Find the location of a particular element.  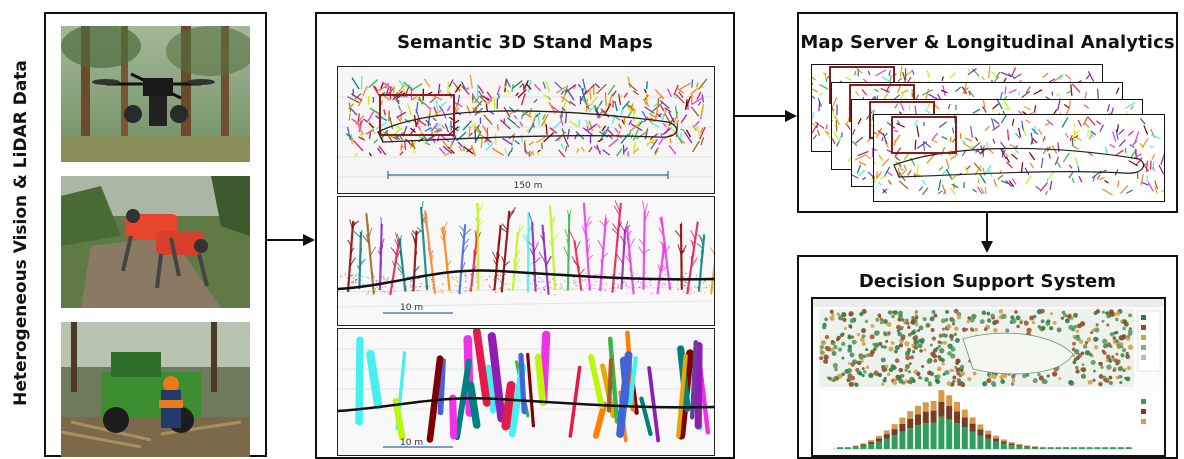

decision-support-box: Decision Support System is located at coordinates (987, 357).